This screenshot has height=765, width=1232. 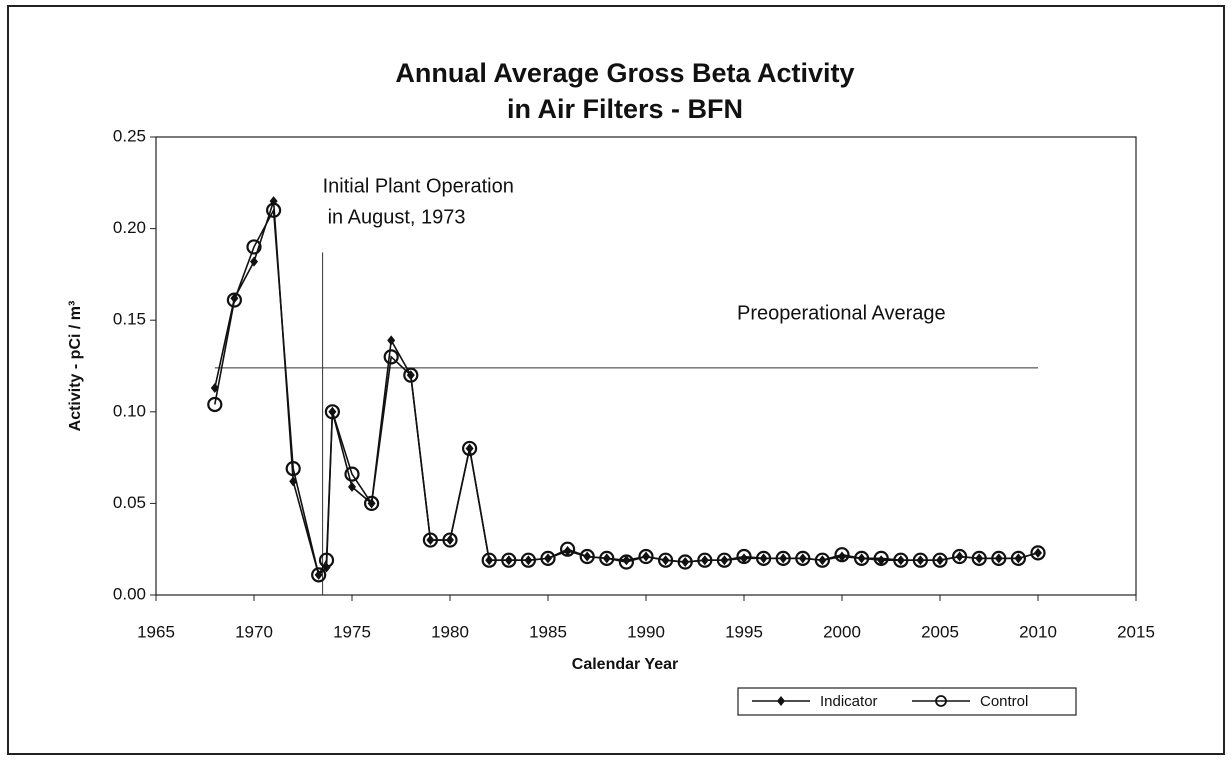 I want to click on x-tick-label: 2015, so click(x=1136, y=631).